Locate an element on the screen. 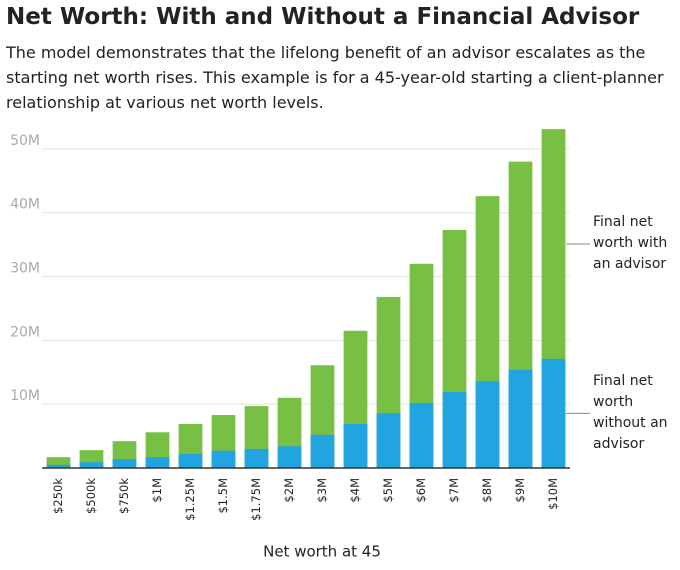 The image size is (680, 570). x-tick-label: $2M is located at coordinates (289, 490).